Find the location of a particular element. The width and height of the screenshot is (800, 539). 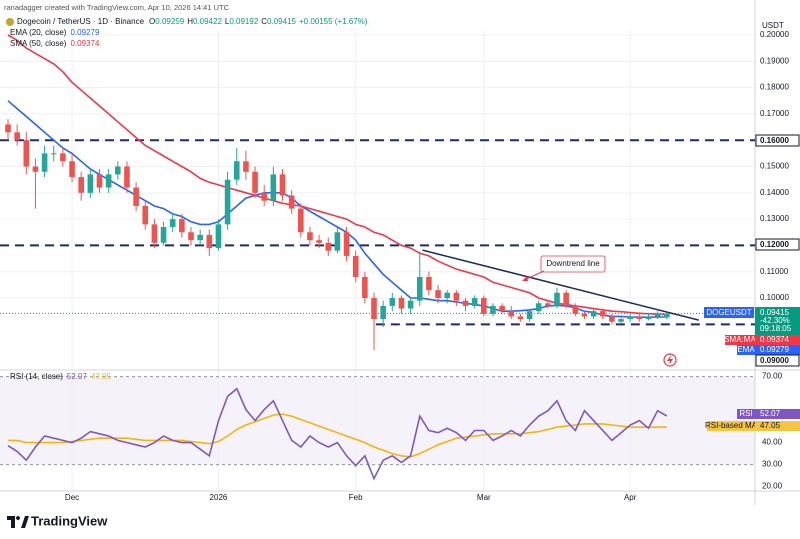

currency: USDT is located at coordinates (773, 25).